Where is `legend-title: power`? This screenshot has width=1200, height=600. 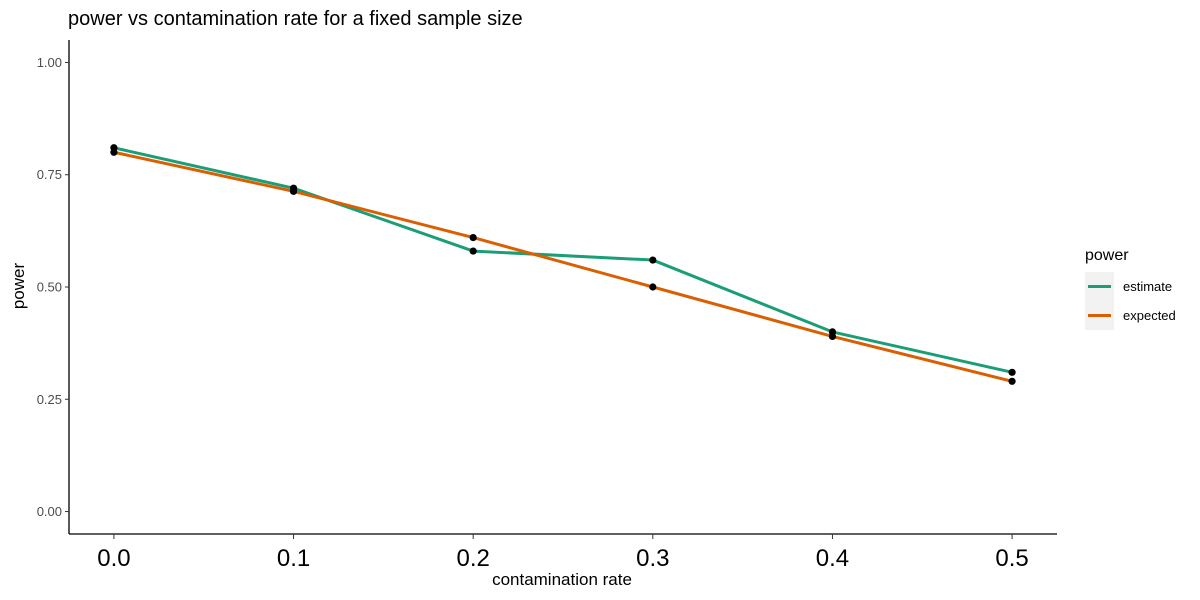
legend-title: power is located at coordinates (1107, 255).